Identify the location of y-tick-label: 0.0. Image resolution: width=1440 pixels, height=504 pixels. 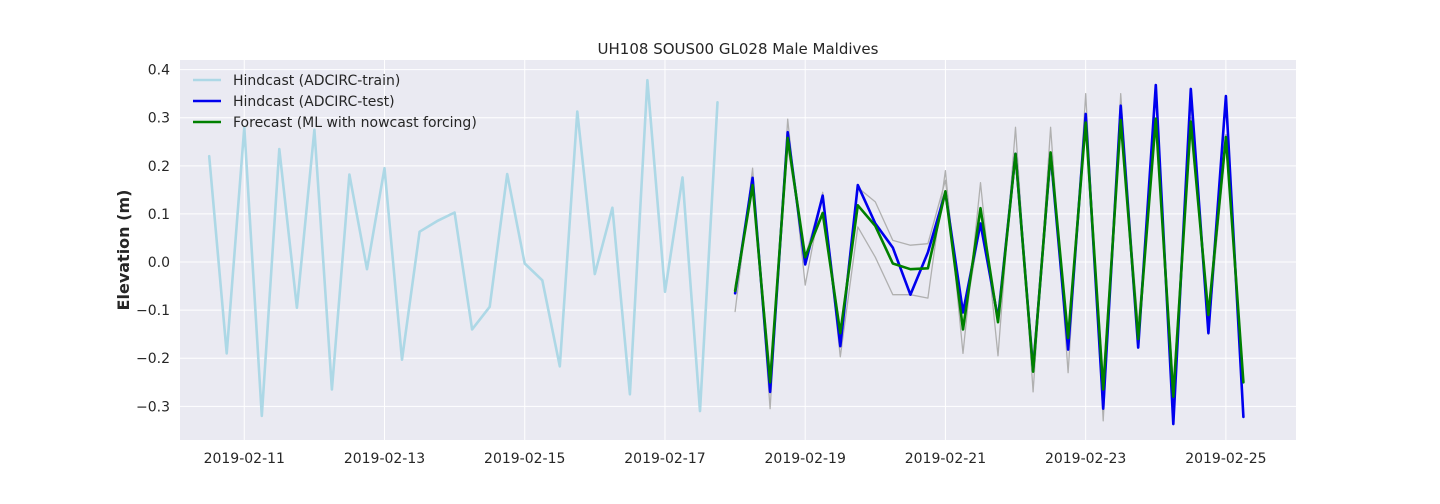
(159, 263).